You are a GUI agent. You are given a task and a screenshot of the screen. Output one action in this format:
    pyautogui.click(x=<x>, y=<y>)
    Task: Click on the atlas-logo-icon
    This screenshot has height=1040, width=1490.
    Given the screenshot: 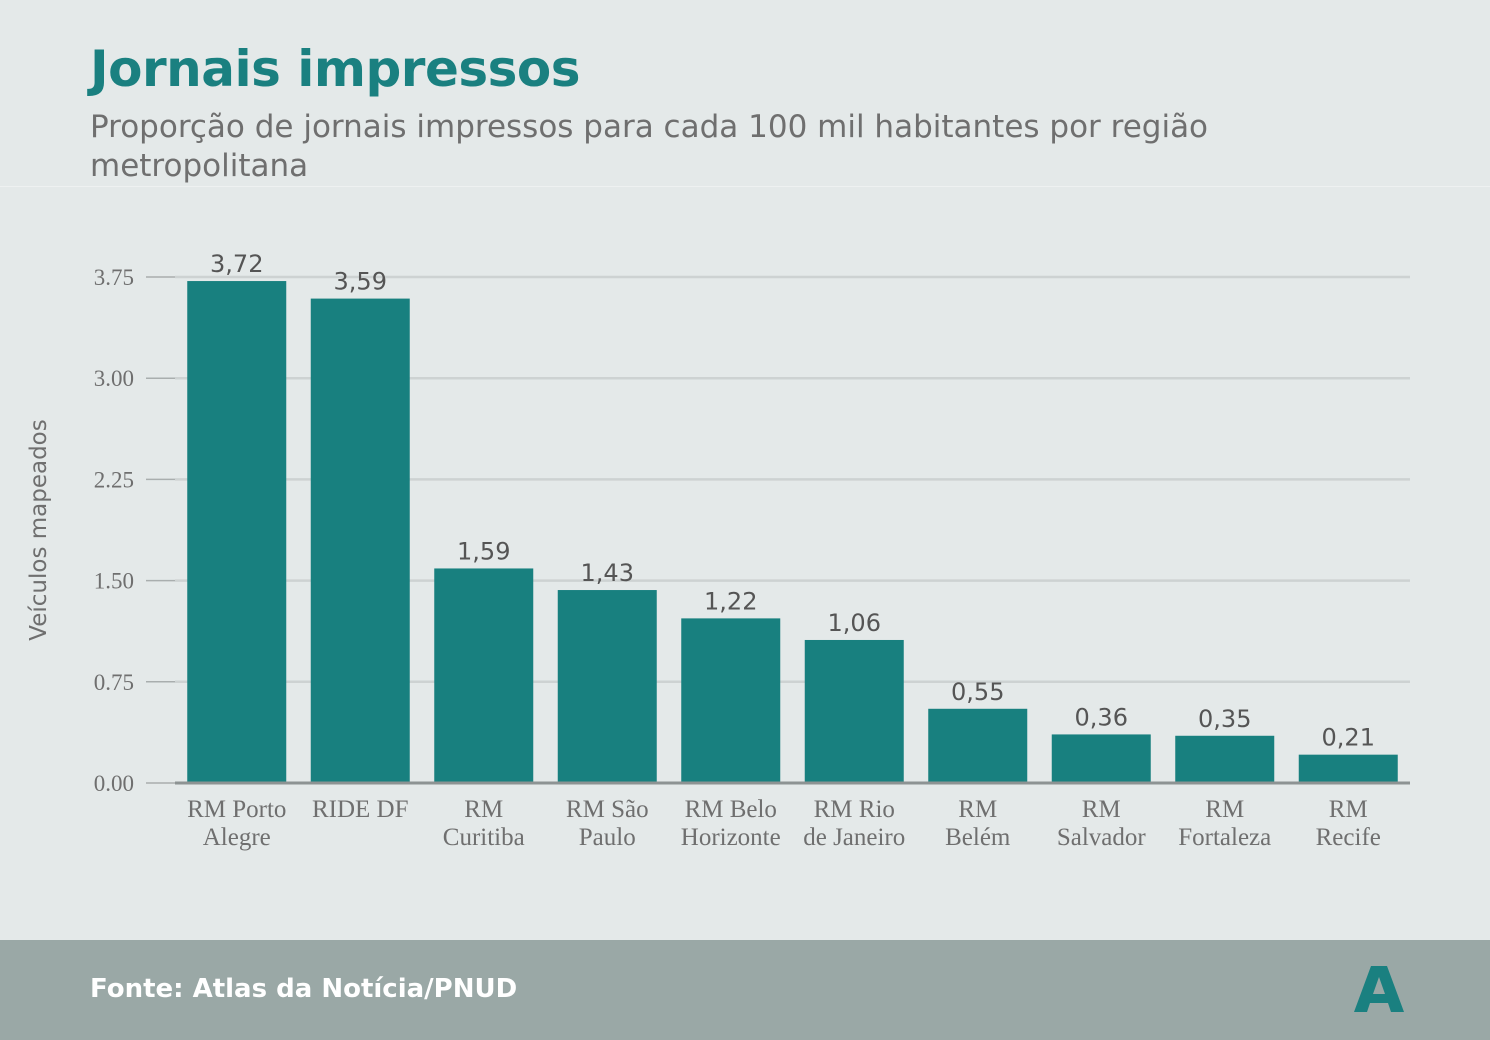 What is the action you would take?
    pyautogui.click(x=1379, y=989)
    